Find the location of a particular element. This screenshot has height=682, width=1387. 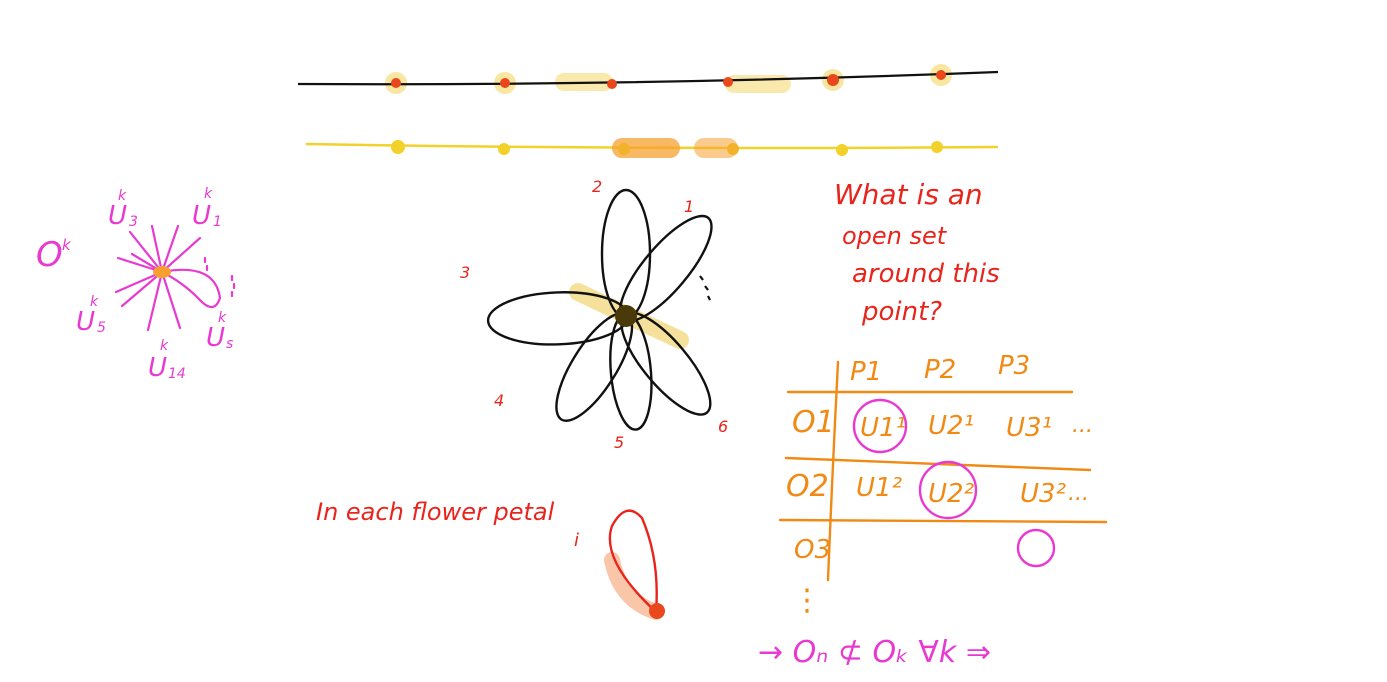

column-header: P3 is located at coordinates (1014, 366).